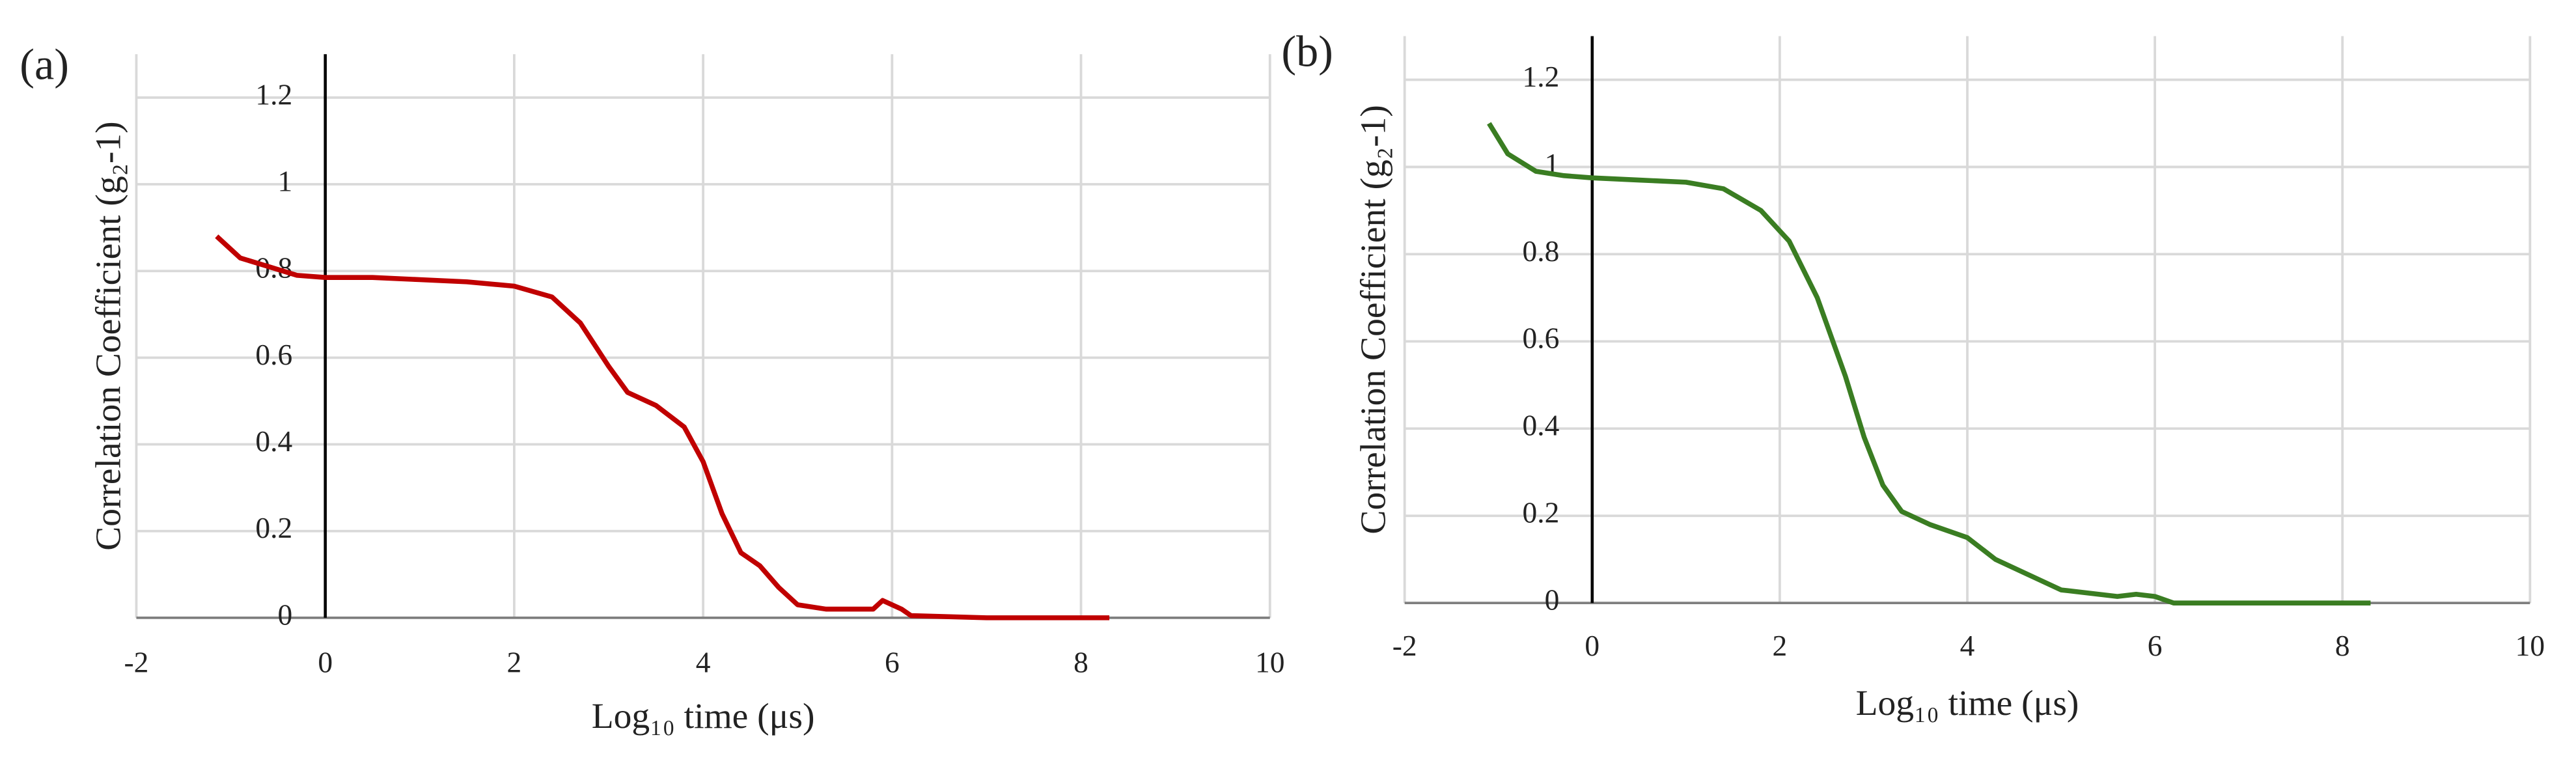  What do you see at coordinates (1307, 51) in the screenshot?
I see `panel-label: (b)` at bounding box center [1307, 51].